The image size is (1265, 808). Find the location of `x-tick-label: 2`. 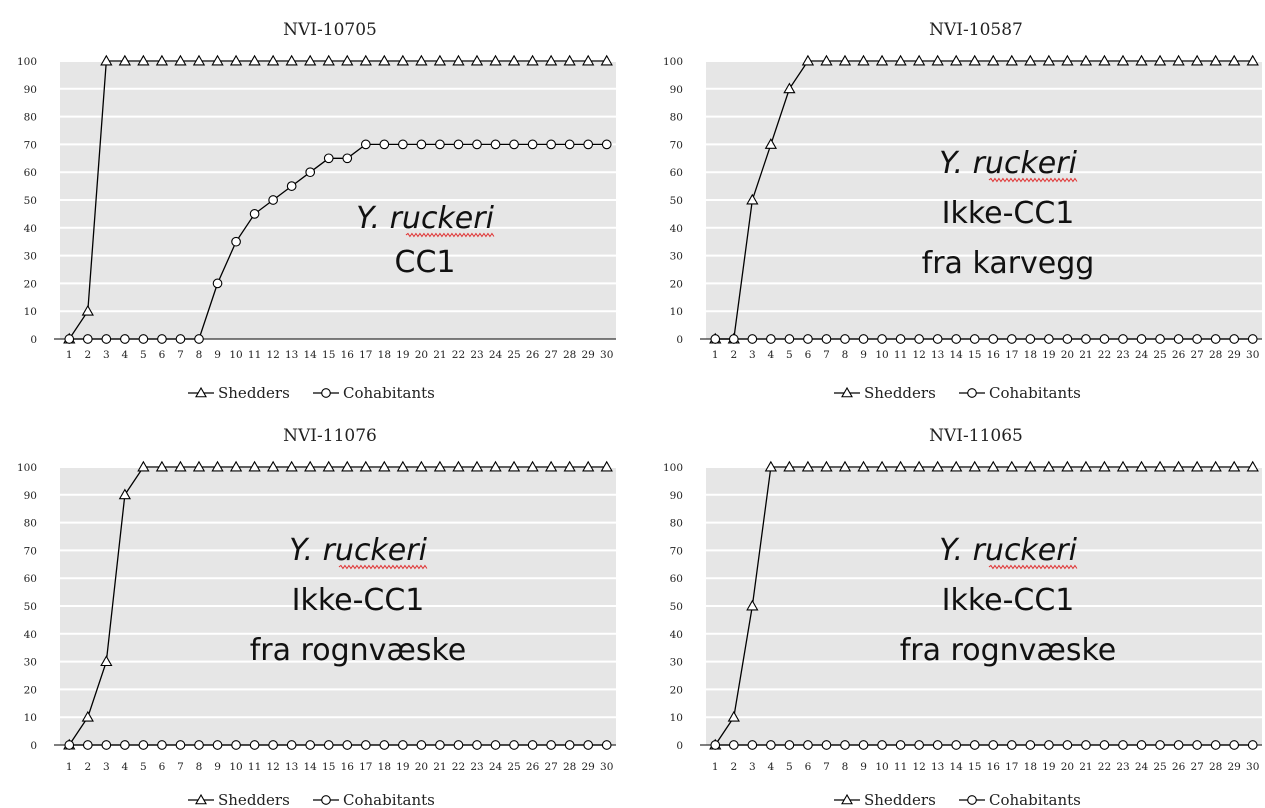

x-tick-label: 2 is located at coordinates (733, 355).